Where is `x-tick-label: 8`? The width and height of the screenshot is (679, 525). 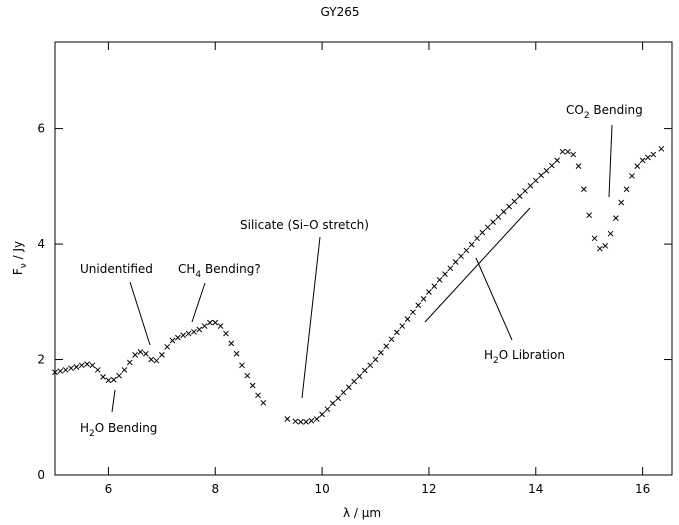 x-tick-label: 8 is located at coordinates (215, 489).